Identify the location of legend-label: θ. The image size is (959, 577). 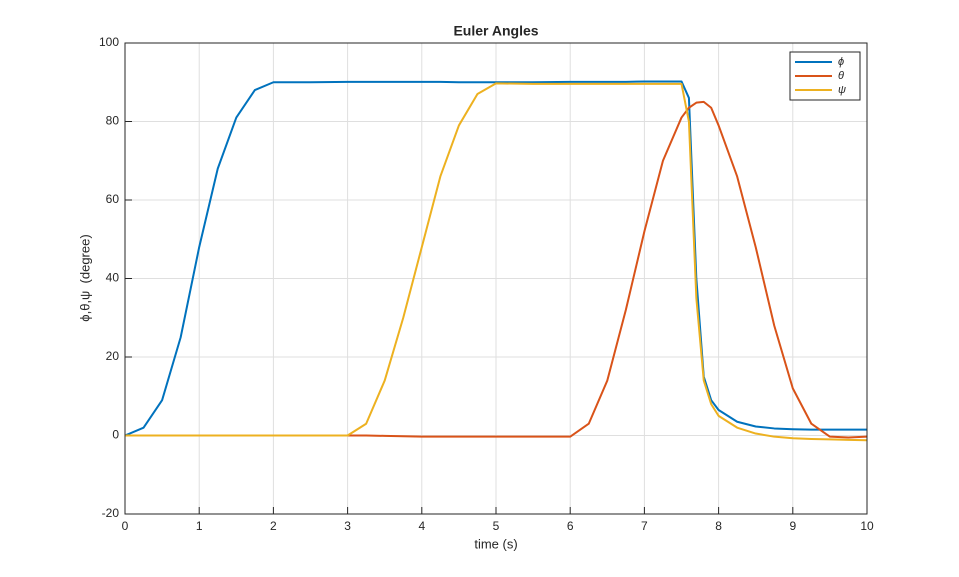
(841, 76).